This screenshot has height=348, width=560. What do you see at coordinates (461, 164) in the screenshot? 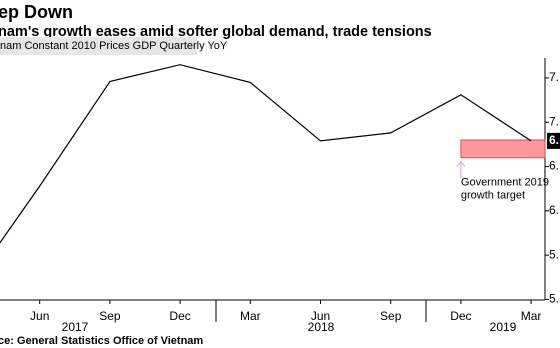
I see `target-arrowhead` at bounding box center [461, 164].